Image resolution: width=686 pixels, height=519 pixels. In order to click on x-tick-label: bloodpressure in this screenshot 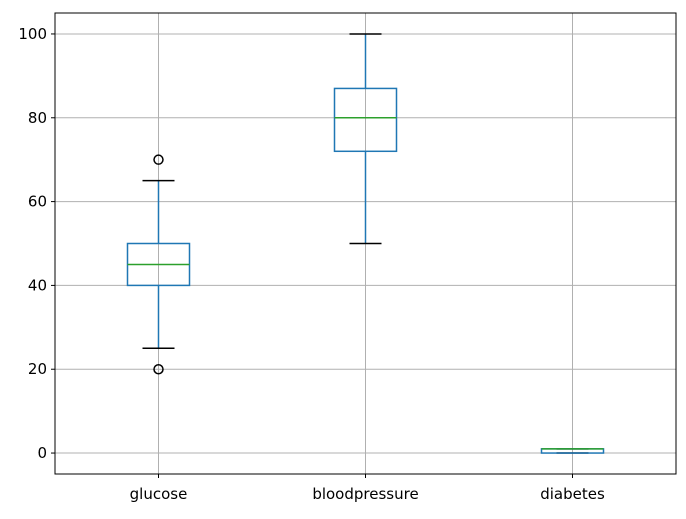, I will do `click(365, 494)`.